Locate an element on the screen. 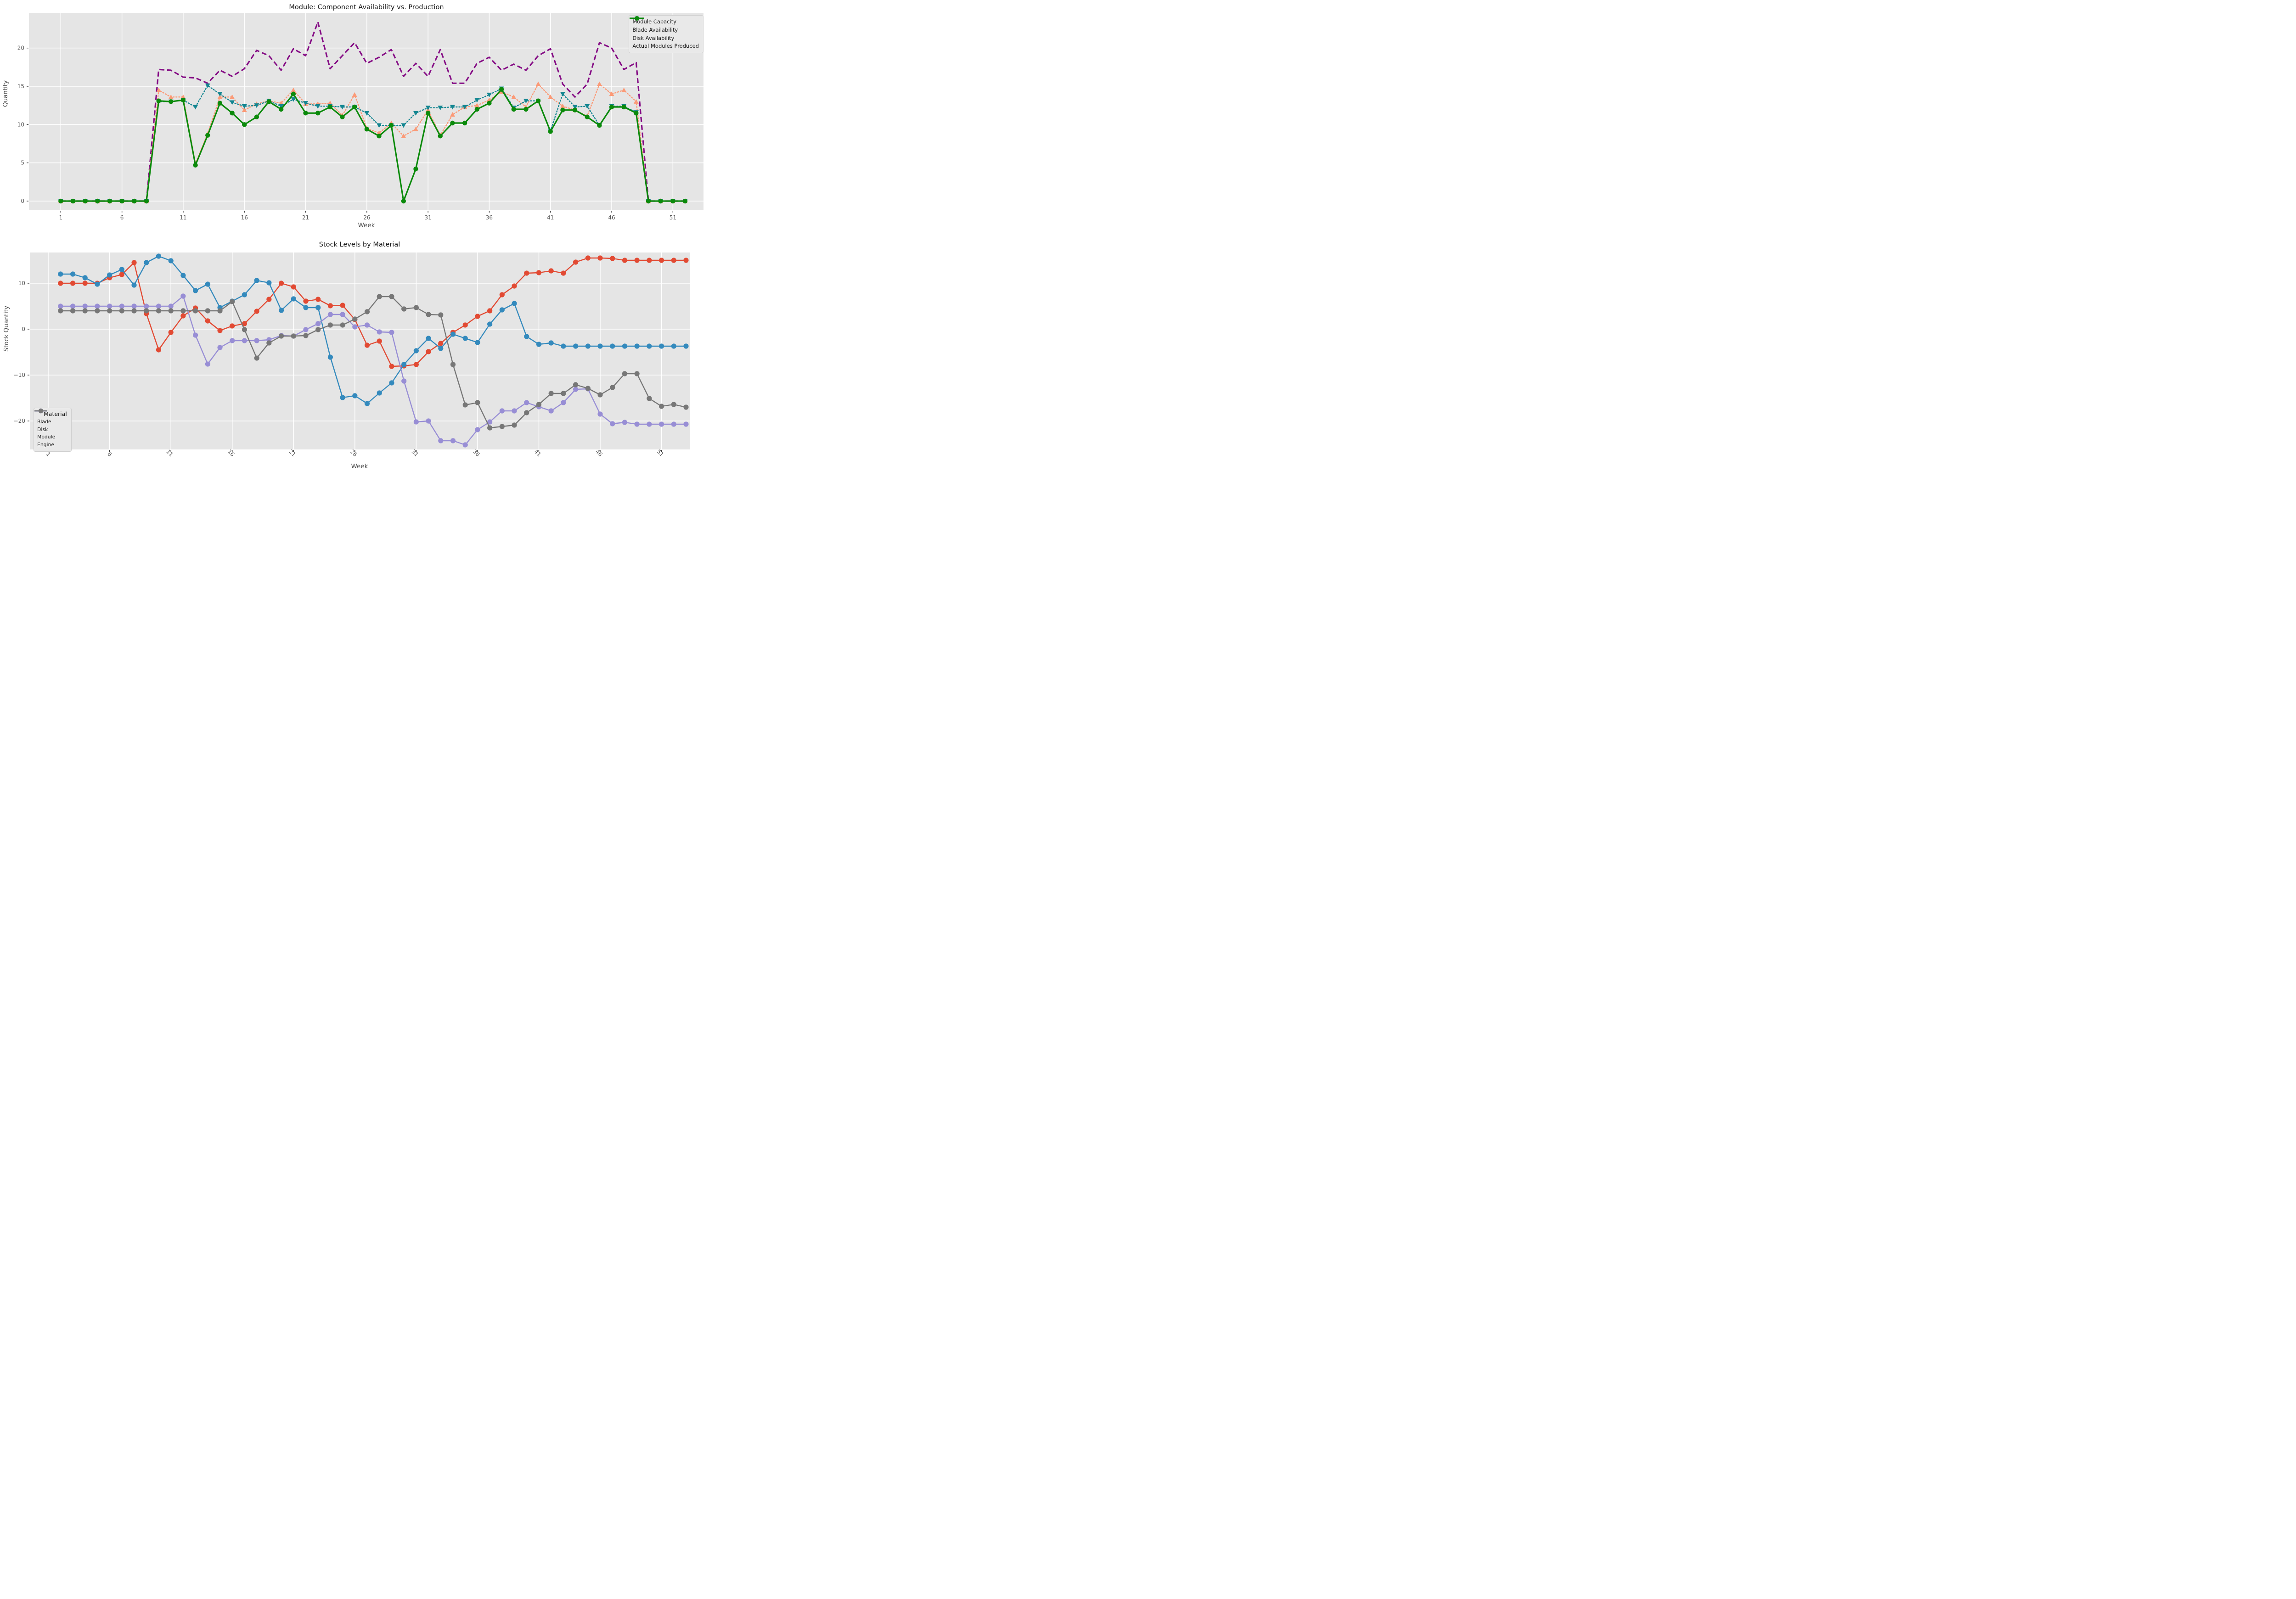 The height and width of the screenshot is (1599, 2296). legend-label: Blade is located at coordinates (44, 422).